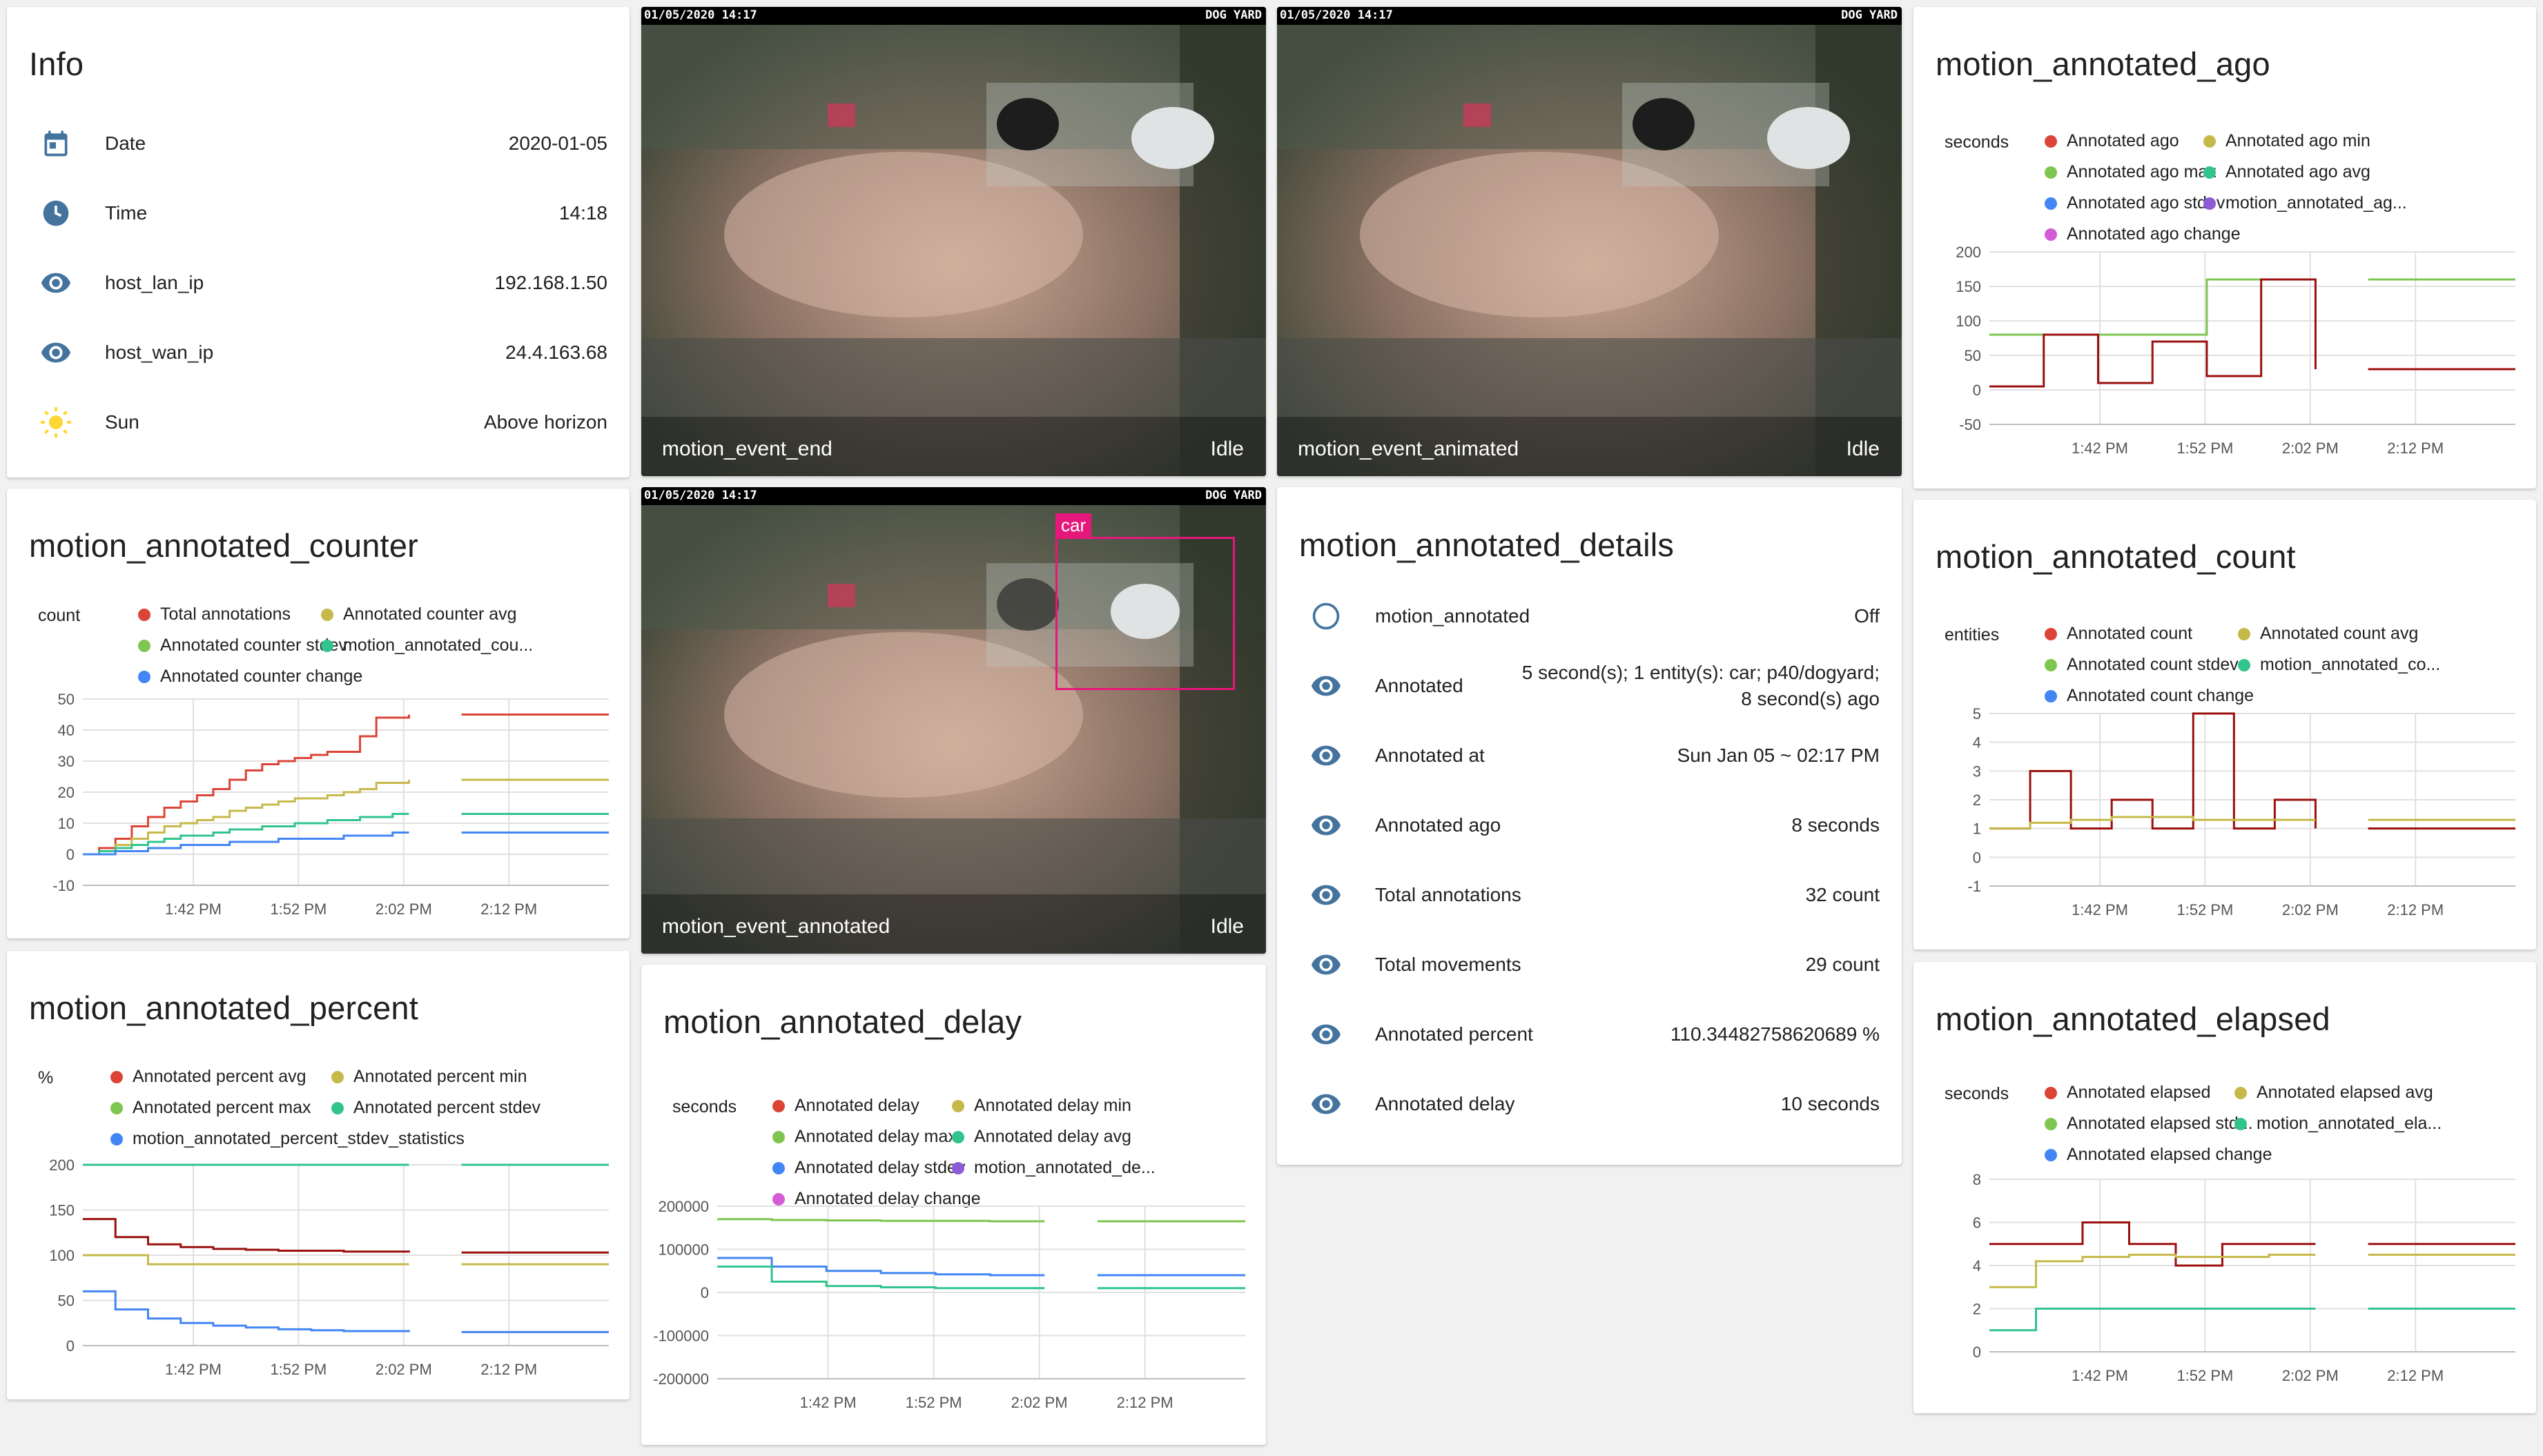  I want to click on legend-item: Annotated percent avg, so click(208, 1077).